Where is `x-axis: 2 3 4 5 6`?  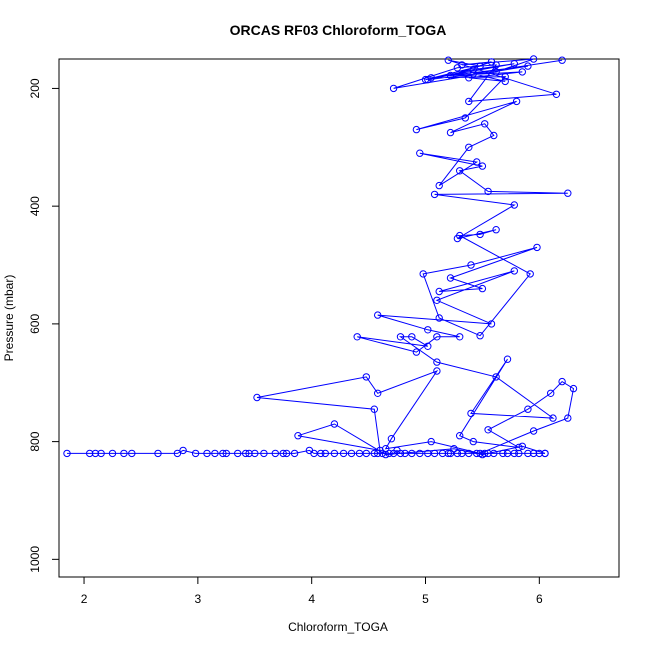 x-axis: 2 3 4 5 6 is located at coordinates (312, 591).